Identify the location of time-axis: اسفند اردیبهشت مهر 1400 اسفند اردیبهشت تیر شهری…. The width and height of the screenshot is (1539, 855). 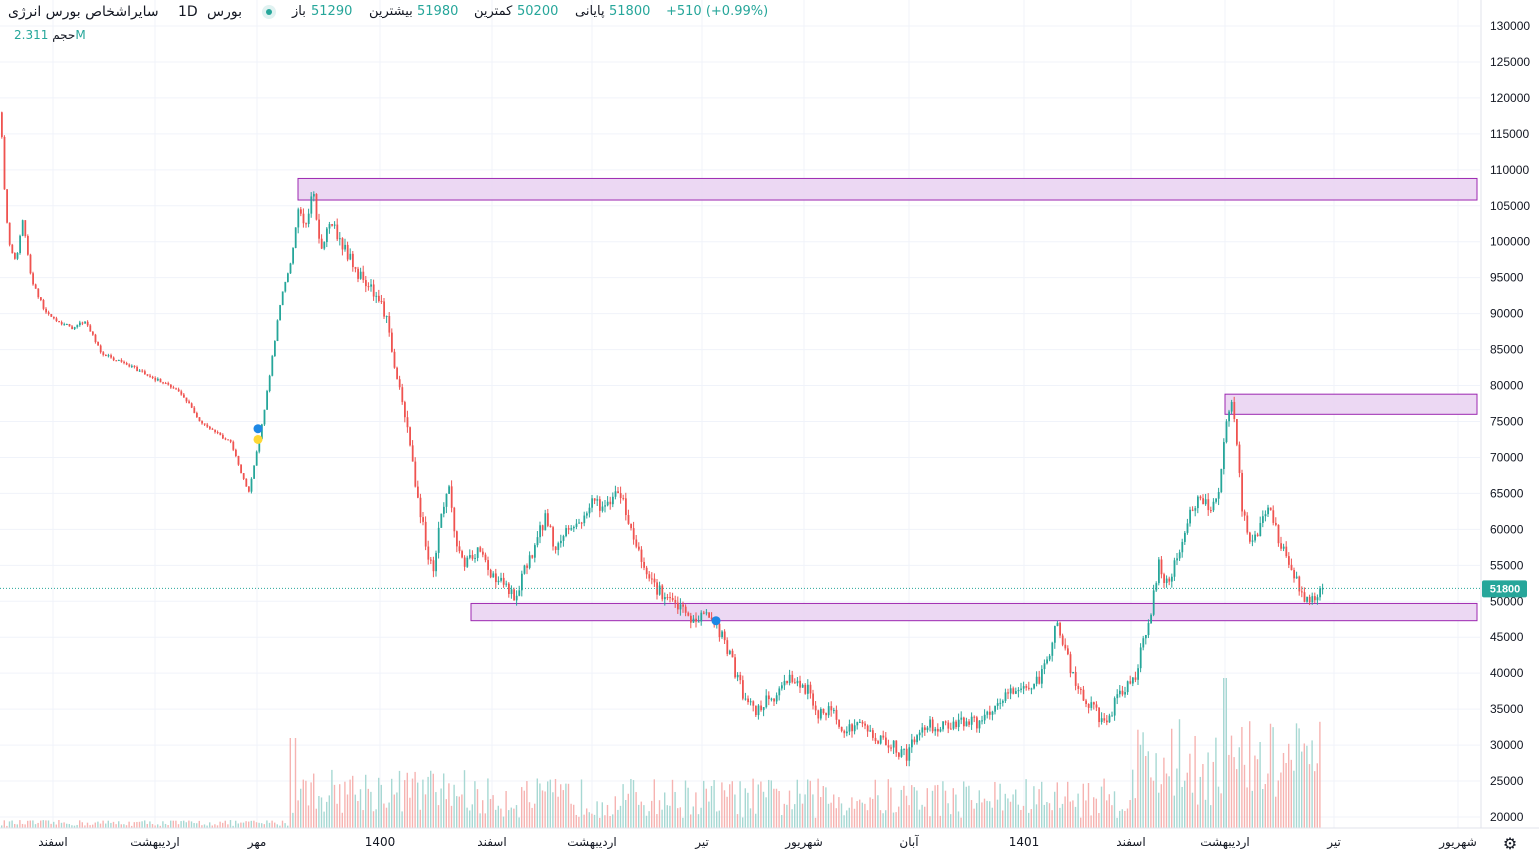
(757, 842).